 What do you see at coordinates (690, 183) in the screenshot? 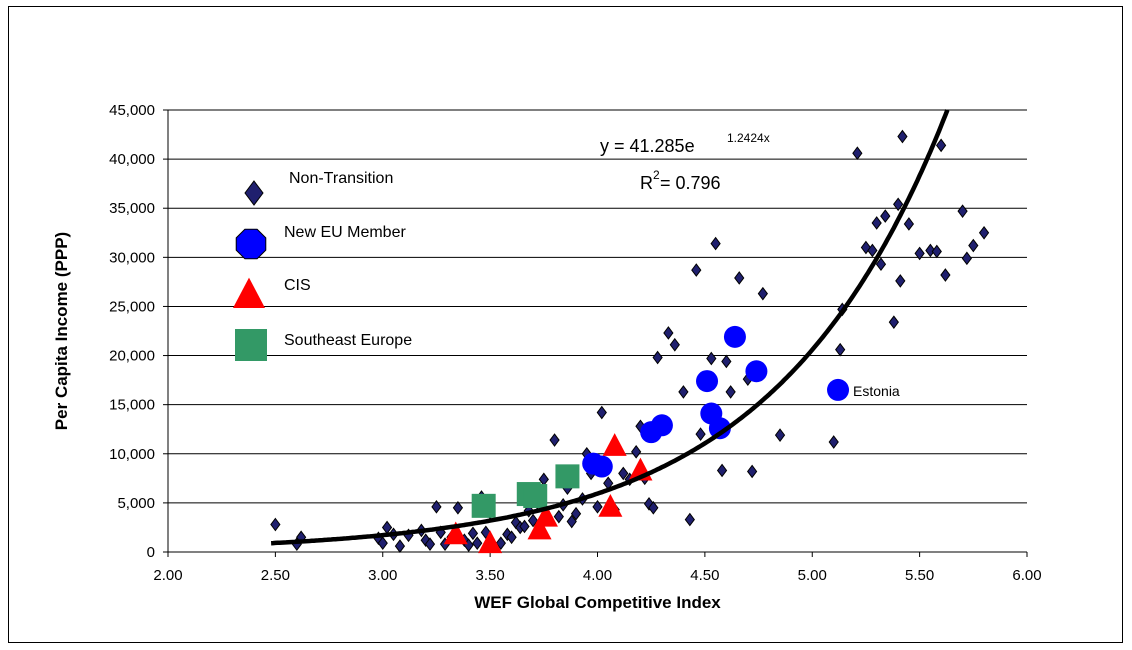
I see `r-squared-value: = 0.796` at bounding box center [690, 183].